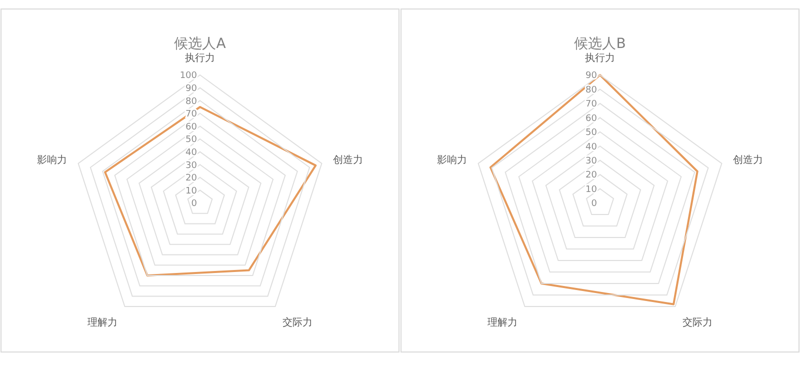  I want to click on y-tick-label: 70, so click(592, 105).